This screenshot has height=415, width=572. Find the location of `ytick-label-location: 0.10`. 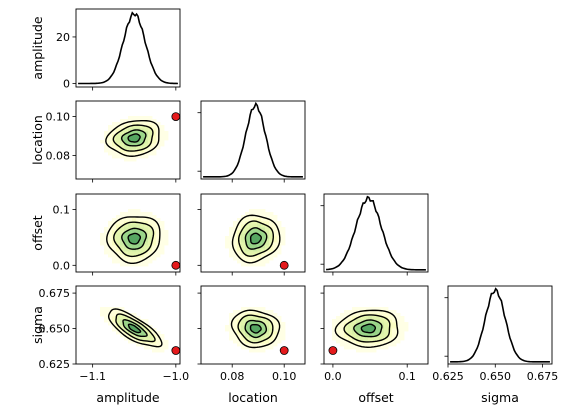

ytick-label-location: 0.10 is located at coordinates (58, 117).